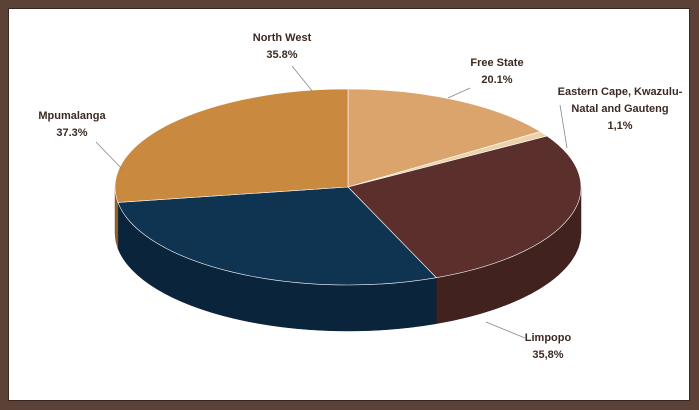 Image resolution: width=699 pixels, height=410 pixels. Describe the element at coordinates (497, 80) in the screenshot. I see `value-label: 20.1%` at that location.